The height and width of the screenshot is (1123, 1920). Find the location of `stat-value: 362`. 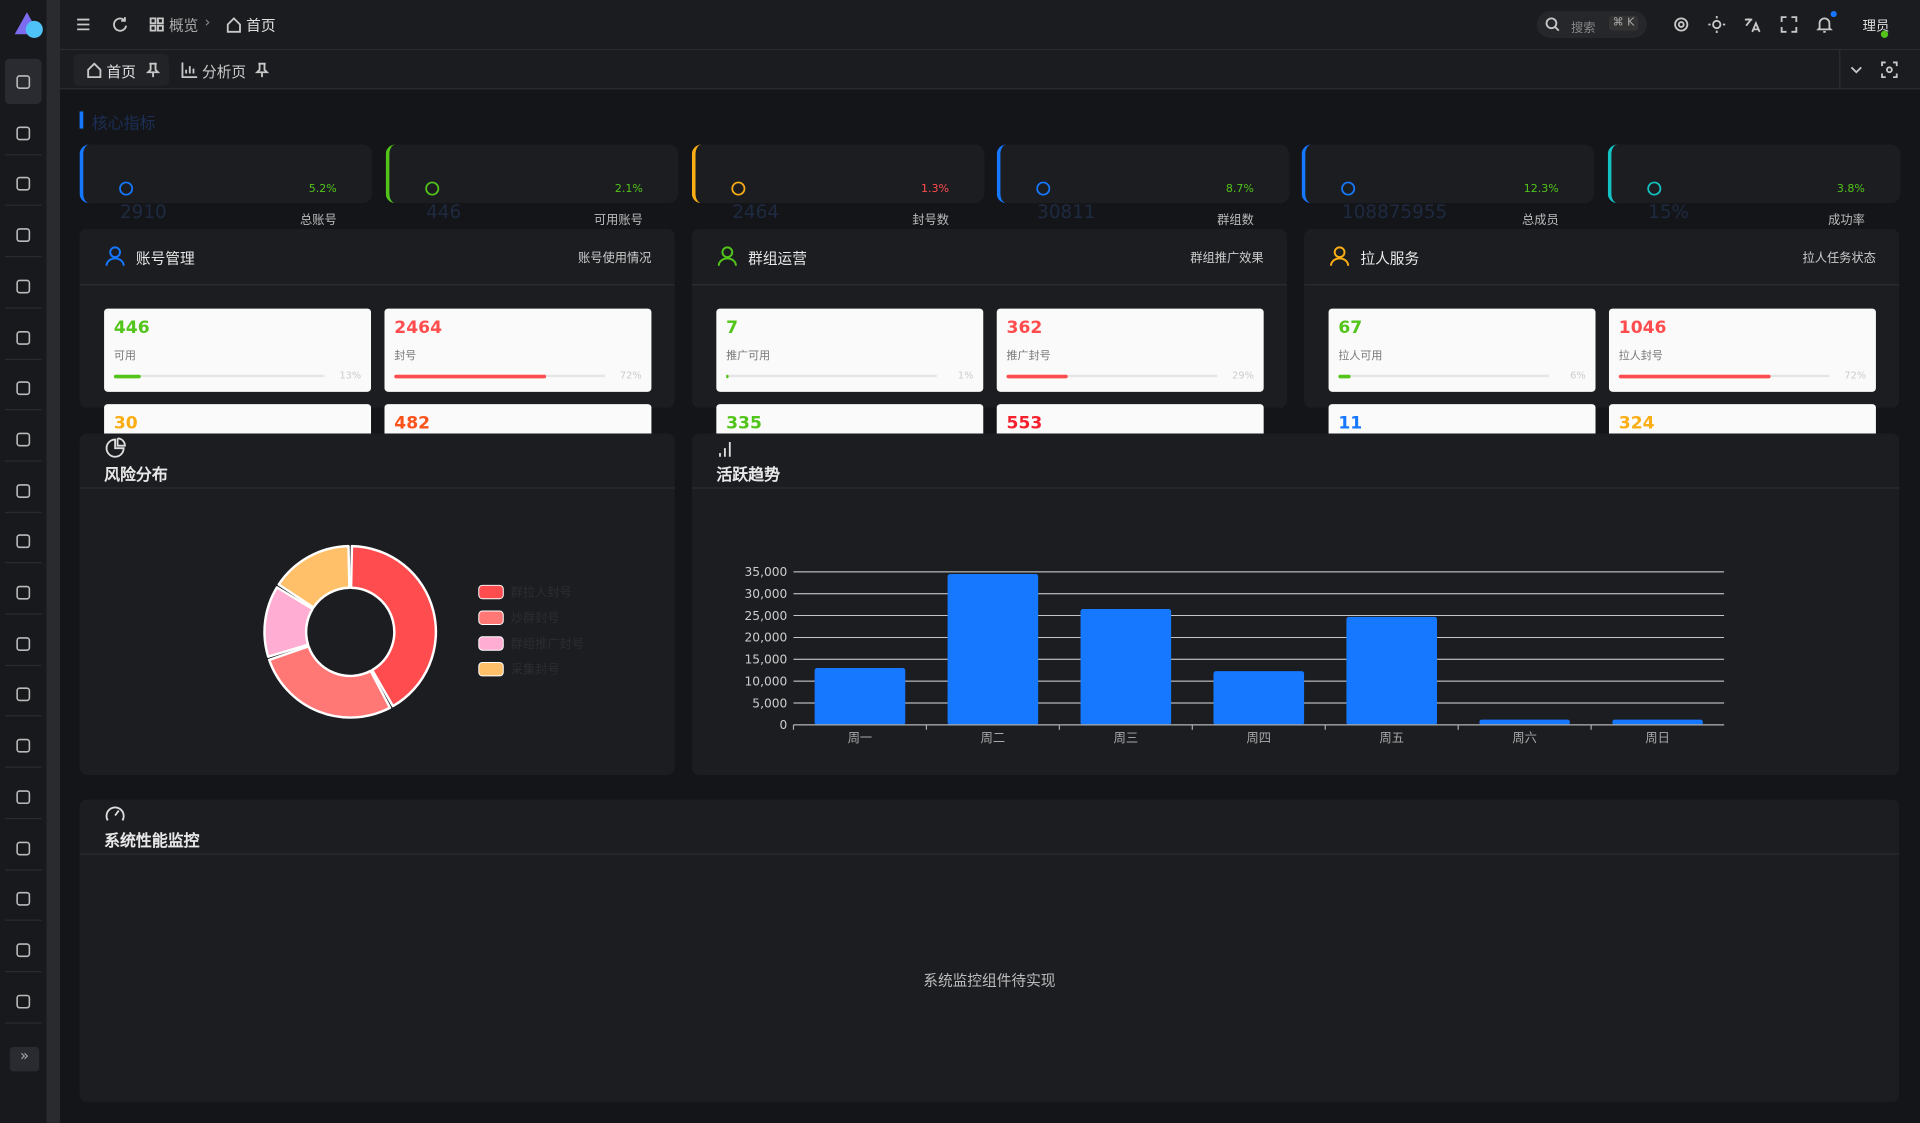

stat-value: 362 is located at coordinates (1024, 328).